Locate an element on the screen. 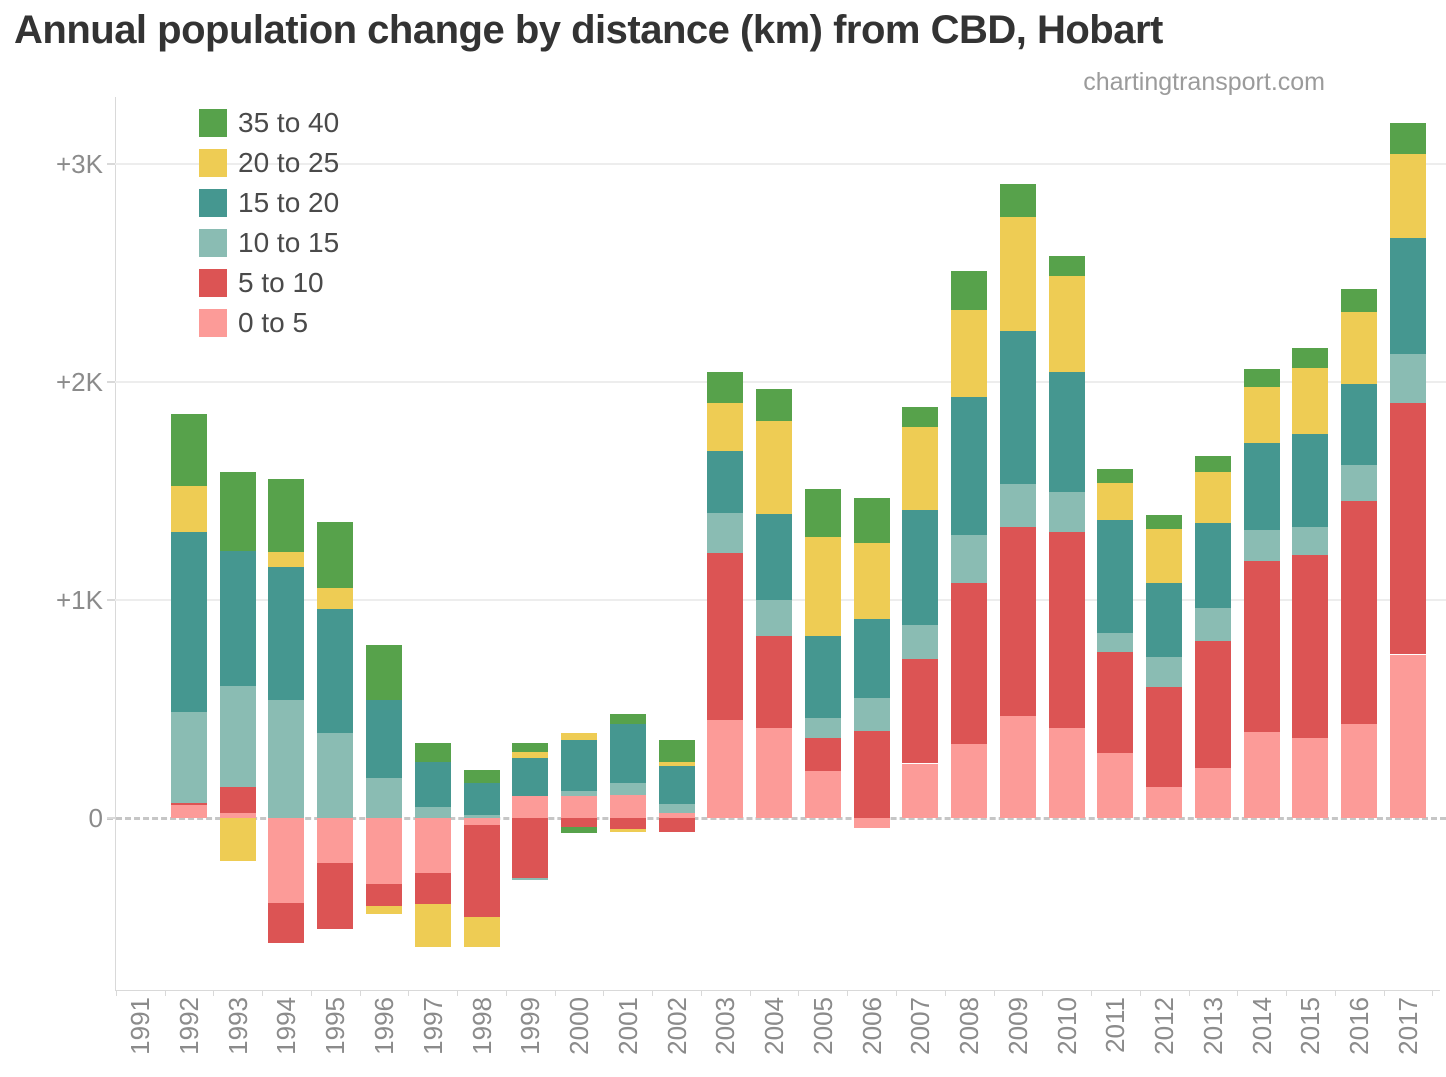 This screenshot has height=1077, width=1446. bar-segment-2007-0to5 is located at coordinates (920, 790).